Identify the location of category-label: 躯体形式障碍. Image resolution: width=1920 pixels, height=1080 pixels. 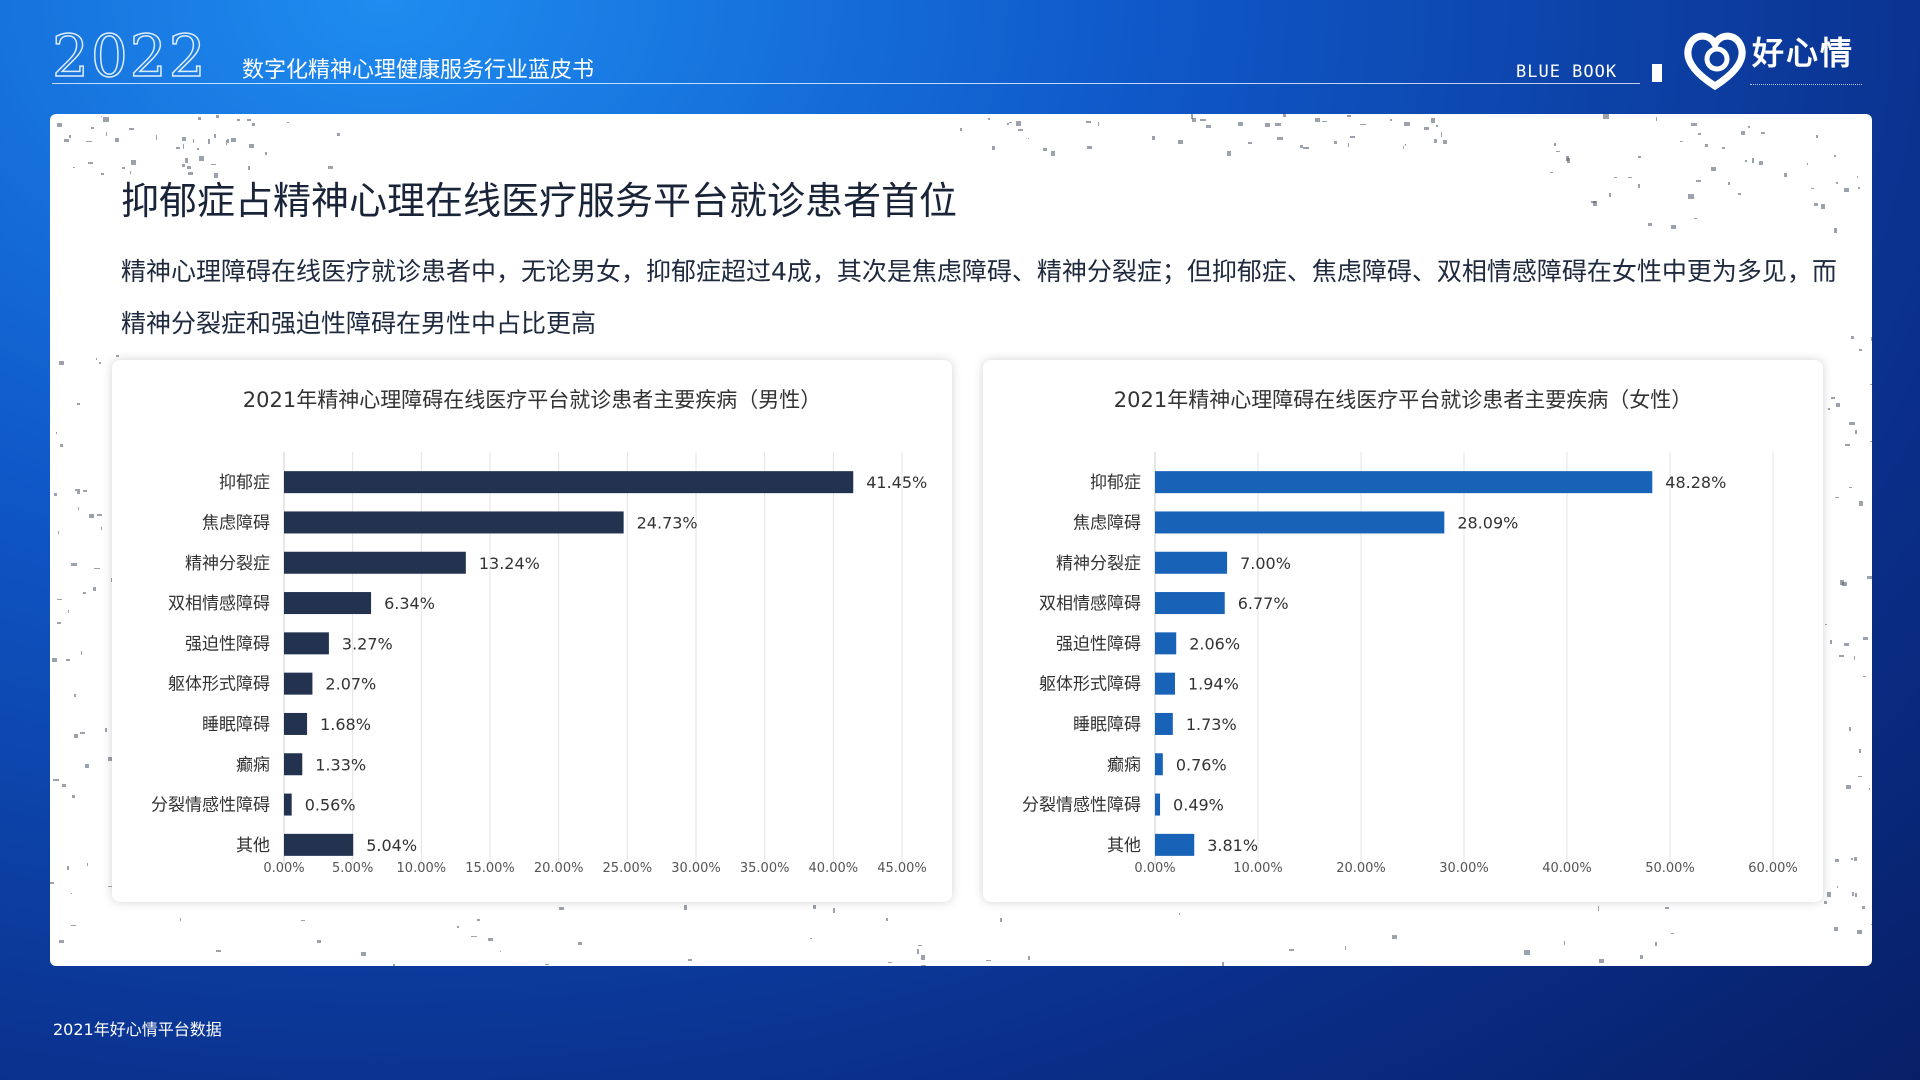
(219, 685).